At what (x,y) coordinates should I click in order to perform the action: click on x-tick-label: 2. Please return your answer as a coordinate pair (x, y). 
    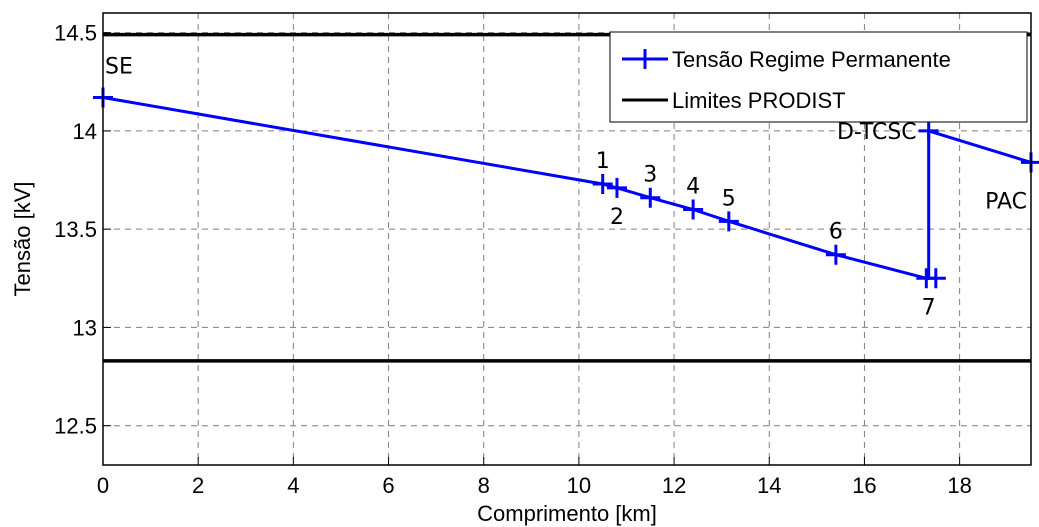
    Looking at the image, I should click on (198, 485).